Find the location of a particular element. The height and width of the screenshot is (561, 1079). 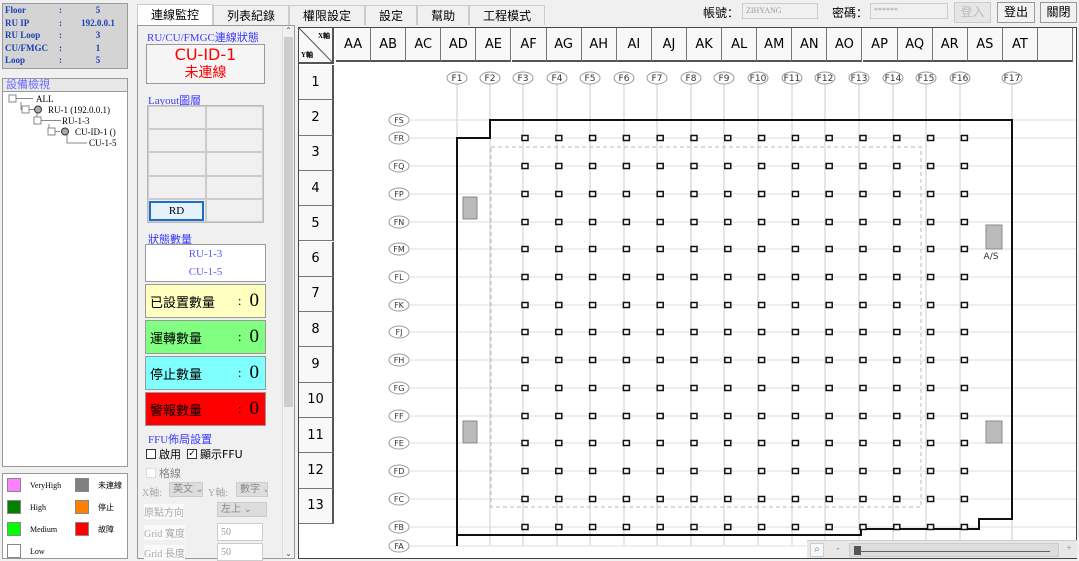

column-header: AA is located at coordinates (354, 45).